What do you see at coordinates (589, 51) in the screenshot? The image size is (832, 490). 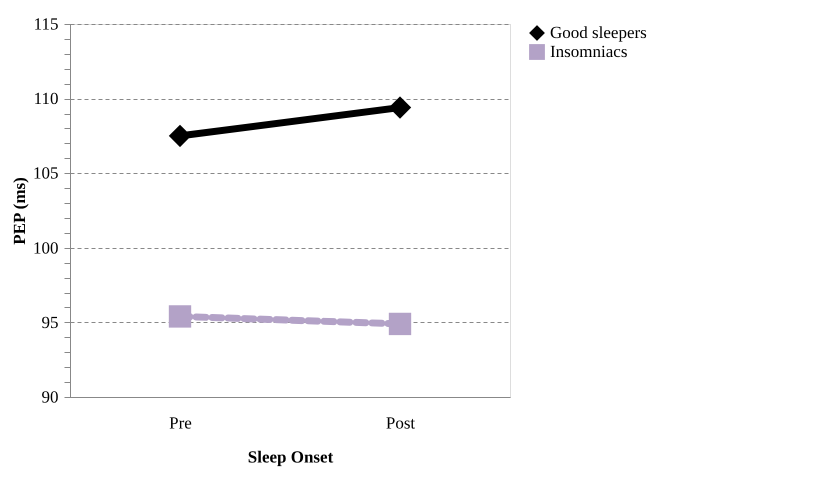 I see `legend-label: Insomniacs` at bounding box center [589, 51].